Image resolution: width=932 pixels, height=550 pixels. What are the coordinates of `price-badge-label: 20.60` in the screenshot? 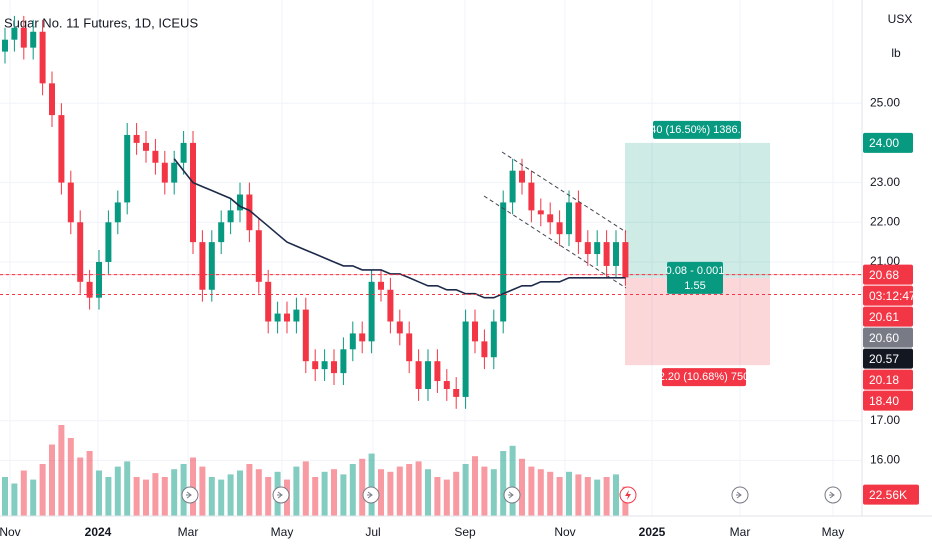 It's located at (884, 338).